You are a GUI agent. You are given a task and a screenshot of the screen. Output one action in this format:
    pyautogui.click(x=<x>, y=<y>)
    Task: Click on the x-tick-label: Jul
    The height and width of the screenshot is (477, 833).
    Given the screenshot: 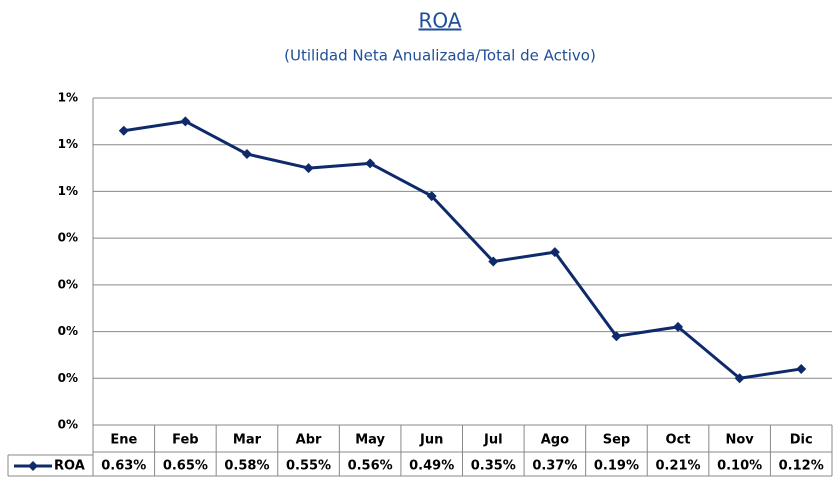 What is the action you would take?
    pyautogui.click(x=493, y=440)
    